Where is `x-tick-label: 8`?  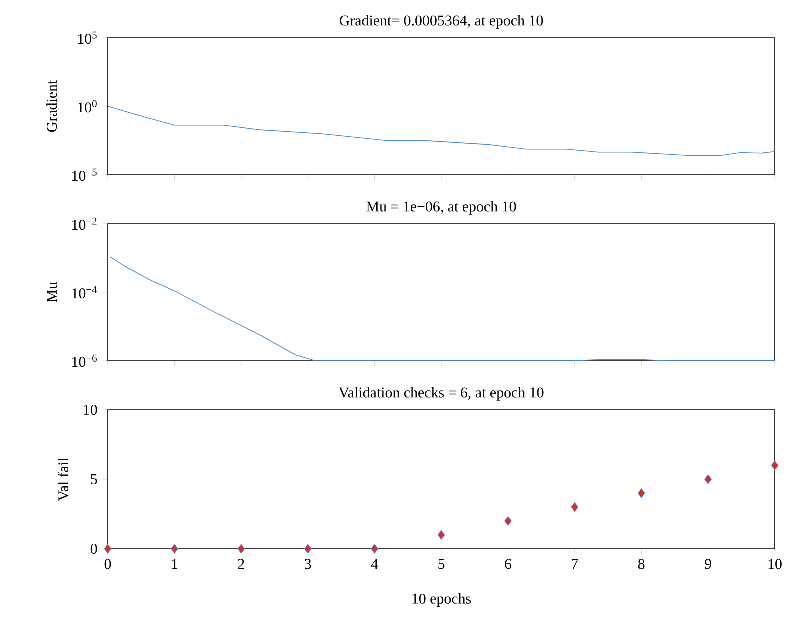 x-tick-label: 8 is located at coordinates (641, 564).